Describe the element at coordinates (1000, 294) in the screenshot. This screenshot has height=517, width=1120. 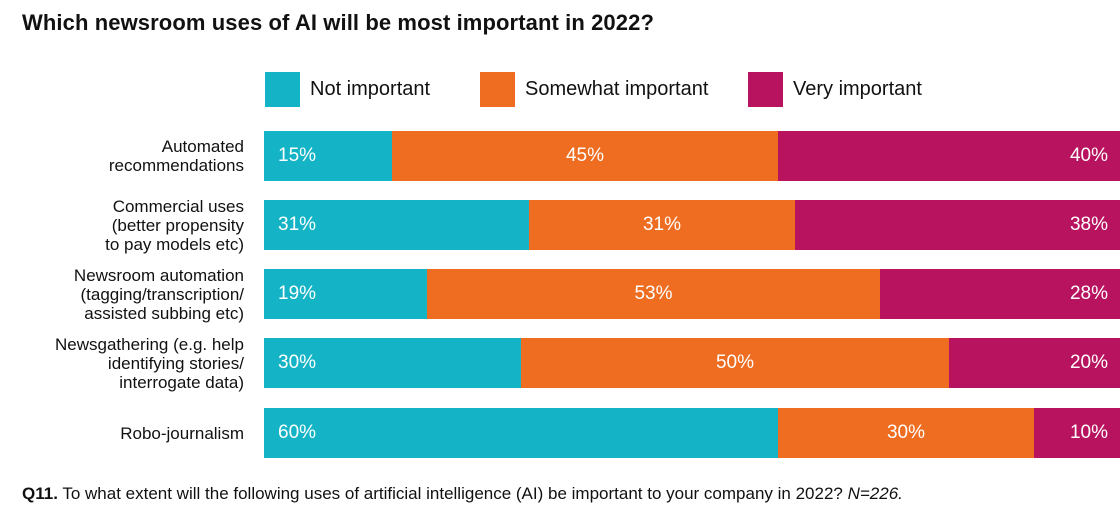
I see `bar-segment-very-important: 28%` at that location.